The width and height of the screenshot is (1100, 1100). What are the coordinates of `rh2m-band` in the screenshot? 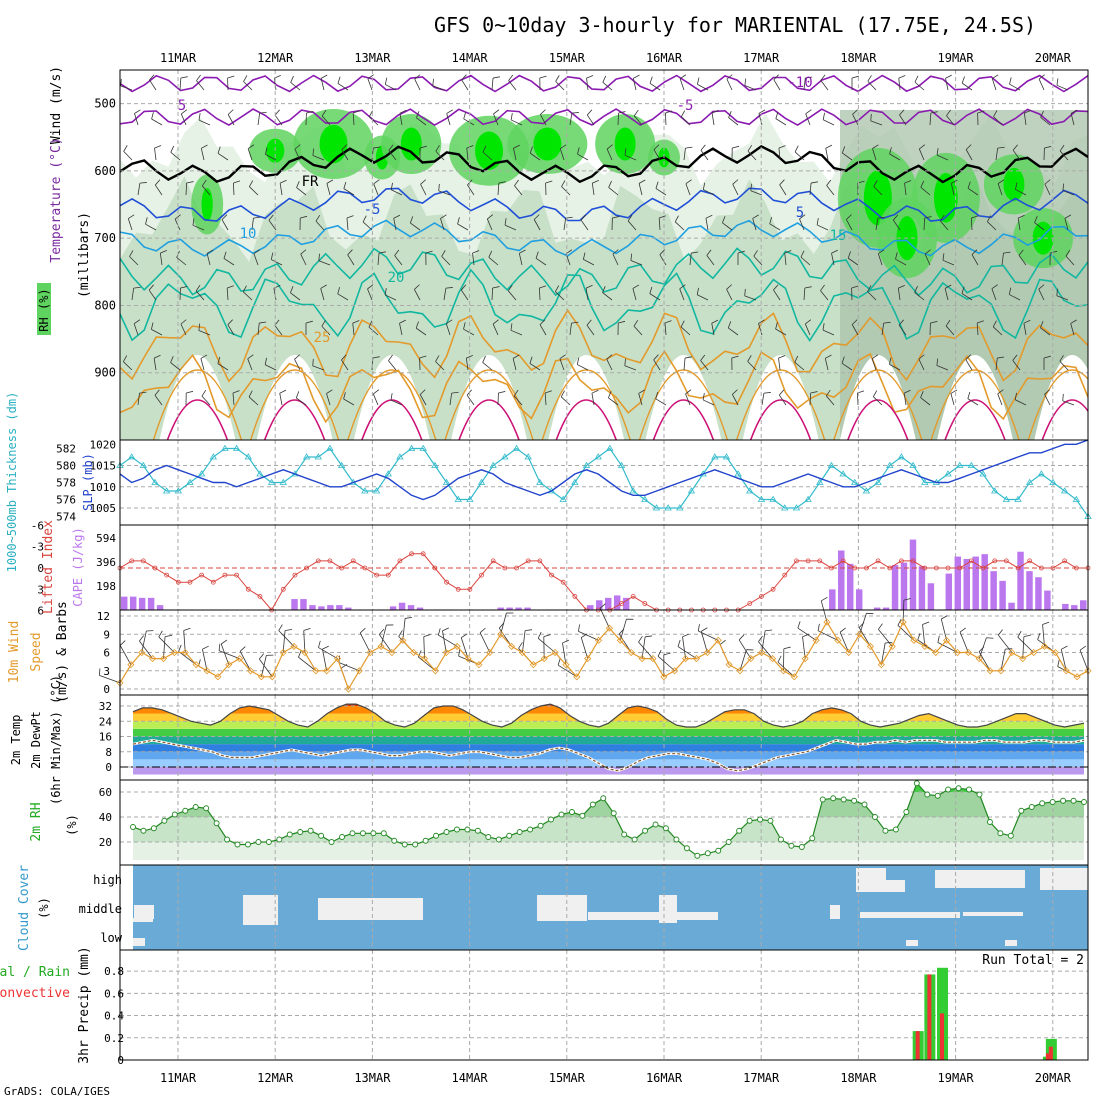 It's located at (608, 851).